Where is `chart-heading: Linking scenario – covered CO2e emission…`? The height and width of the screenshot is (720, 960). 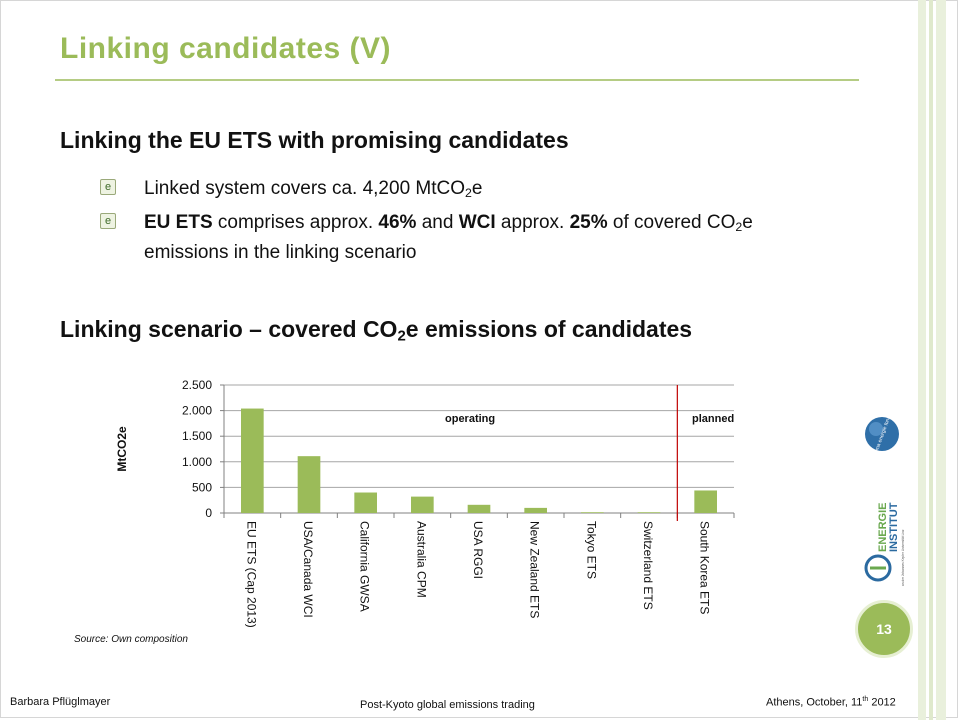
chart-heading: Linking scenario – covered CO2e emission… is located at coordinates (376, 330).